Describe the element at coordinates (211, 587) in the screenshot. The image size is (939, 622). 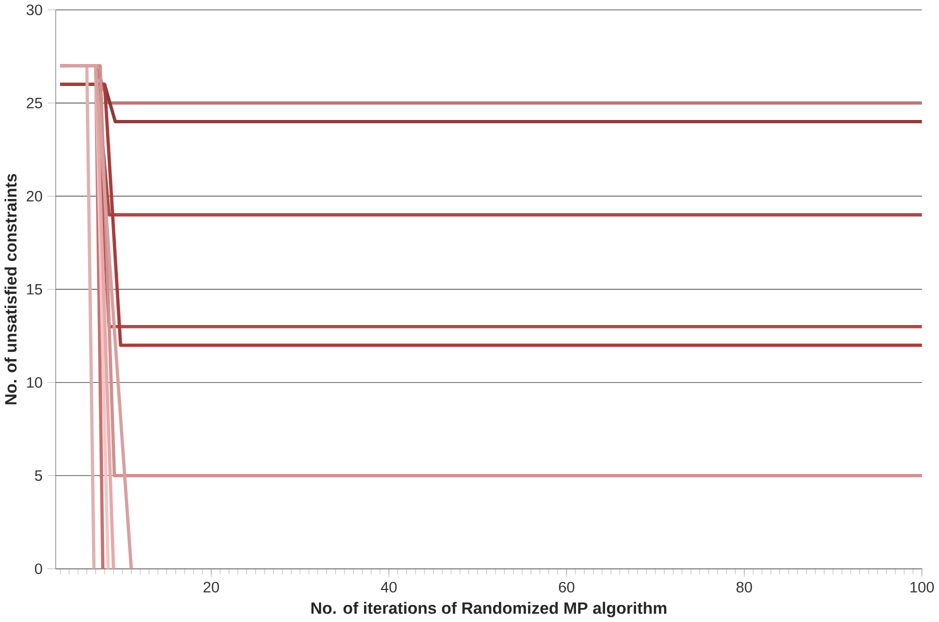
I see `x-tick-label: 20` at that location.